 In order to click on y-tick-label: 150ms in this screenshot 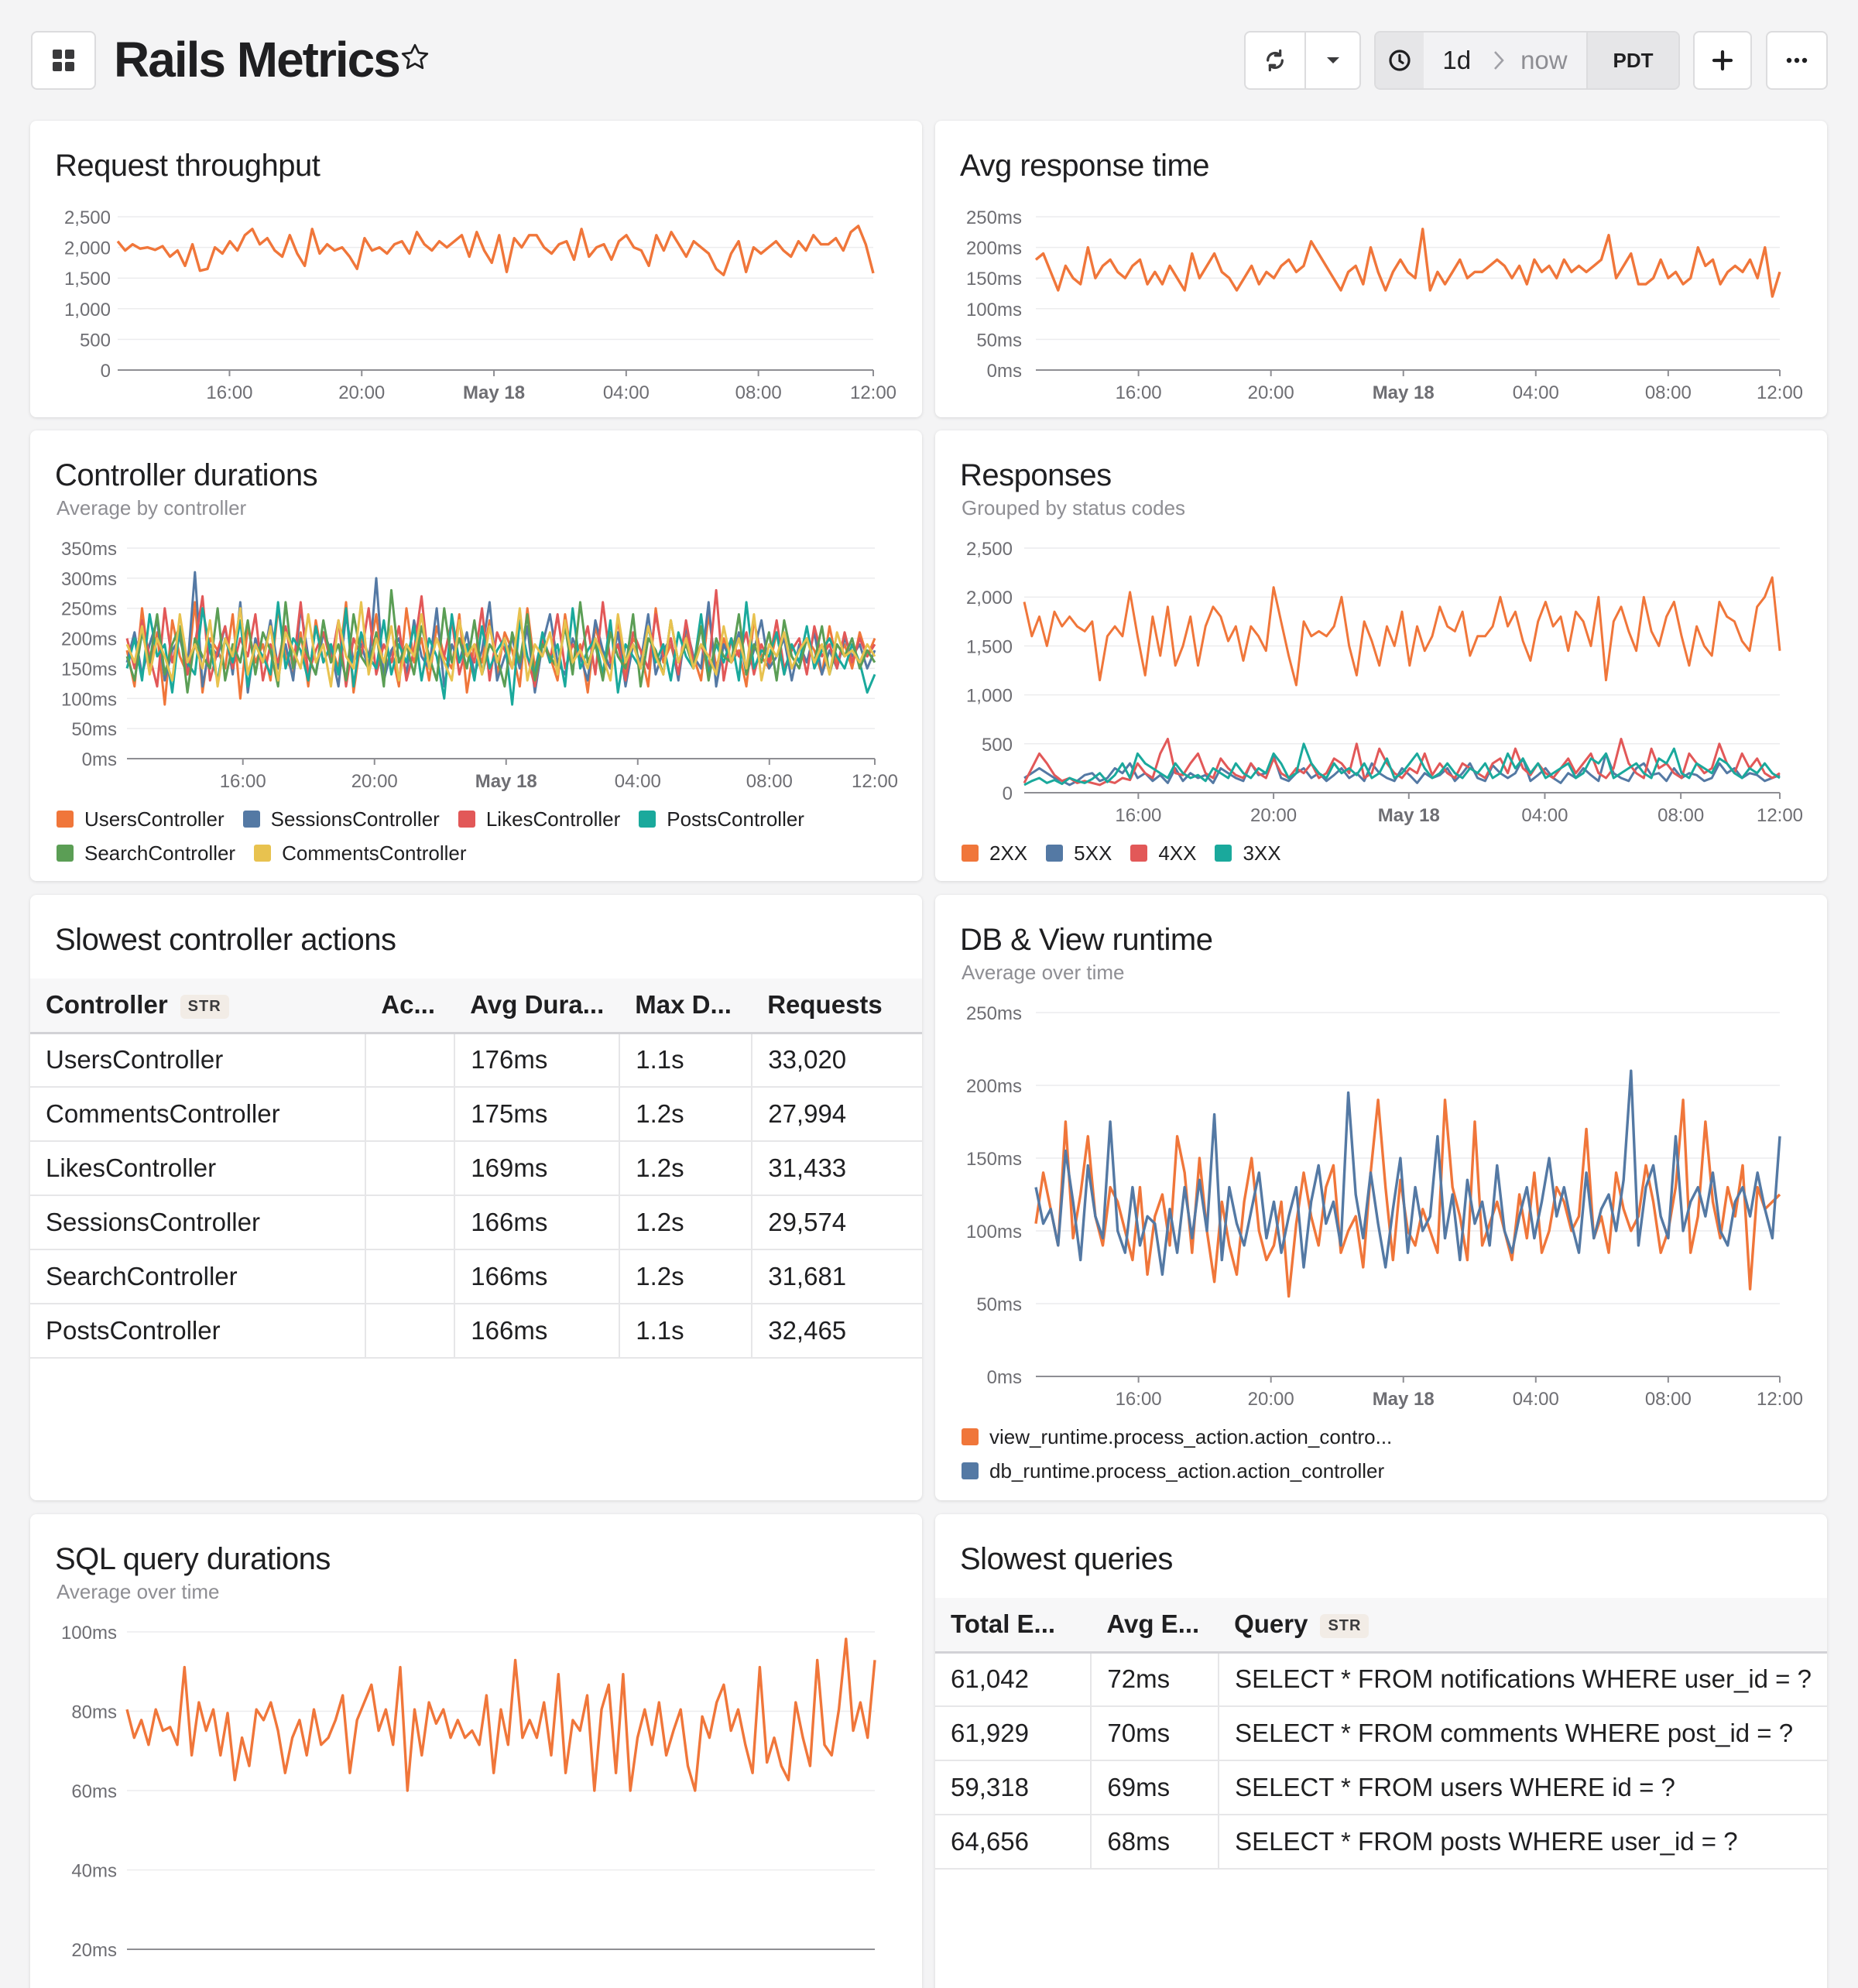, I will do `click(994, 1159)`.